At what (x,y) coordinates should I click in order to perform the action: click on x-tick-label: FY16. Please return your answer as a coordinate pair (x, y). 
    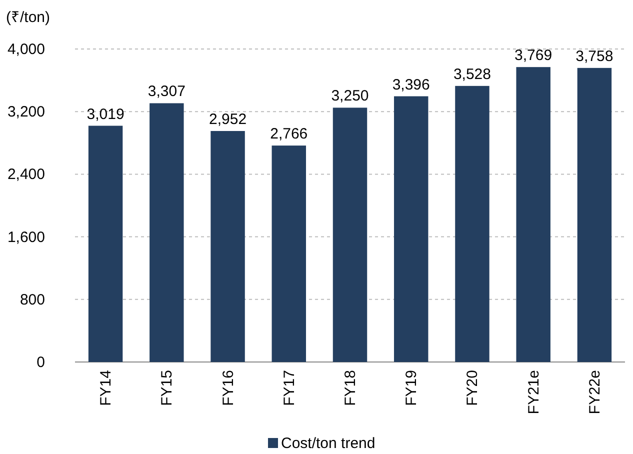
    Looking at the image, I should click on (228, 388).